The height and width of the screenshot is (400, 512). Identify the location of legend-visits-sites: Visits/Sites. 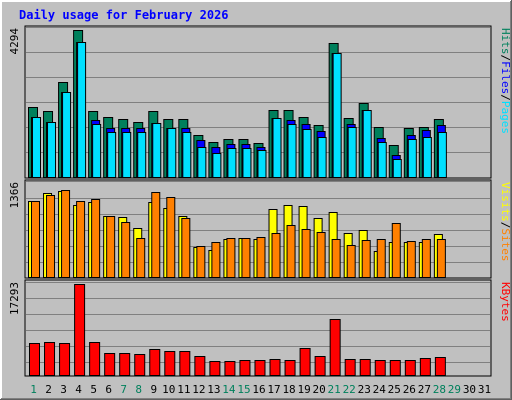
(505, 222).